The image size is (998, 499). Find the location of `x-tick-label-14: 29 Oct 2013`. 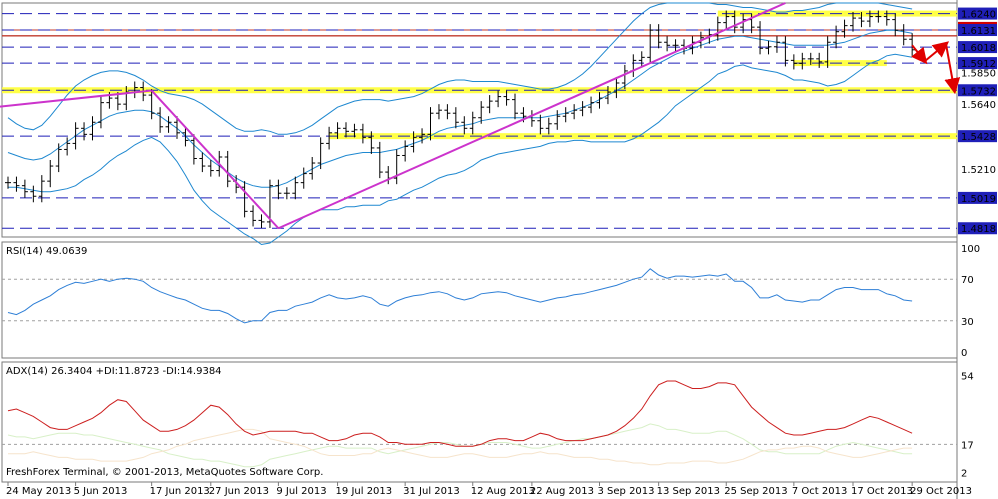

x-tick-label-14: 29 Oct 2013 is located at coordinates (941, 491).